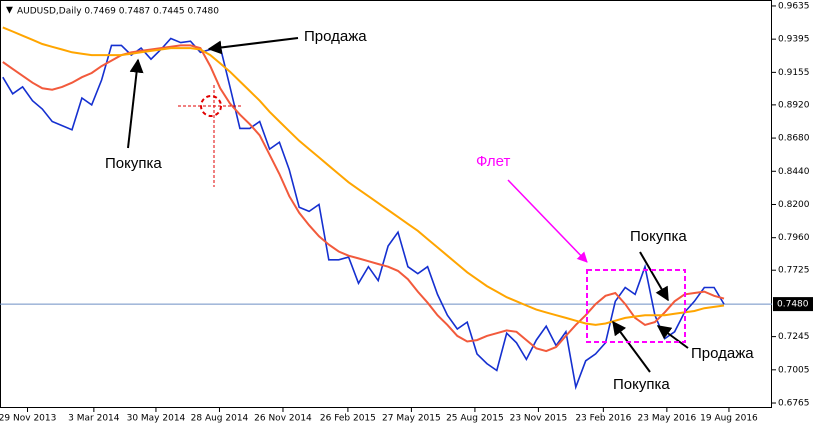 This screenshot has height=426, width=813. I want to click on y-tick-label: 0.8680, so click(794, 139).